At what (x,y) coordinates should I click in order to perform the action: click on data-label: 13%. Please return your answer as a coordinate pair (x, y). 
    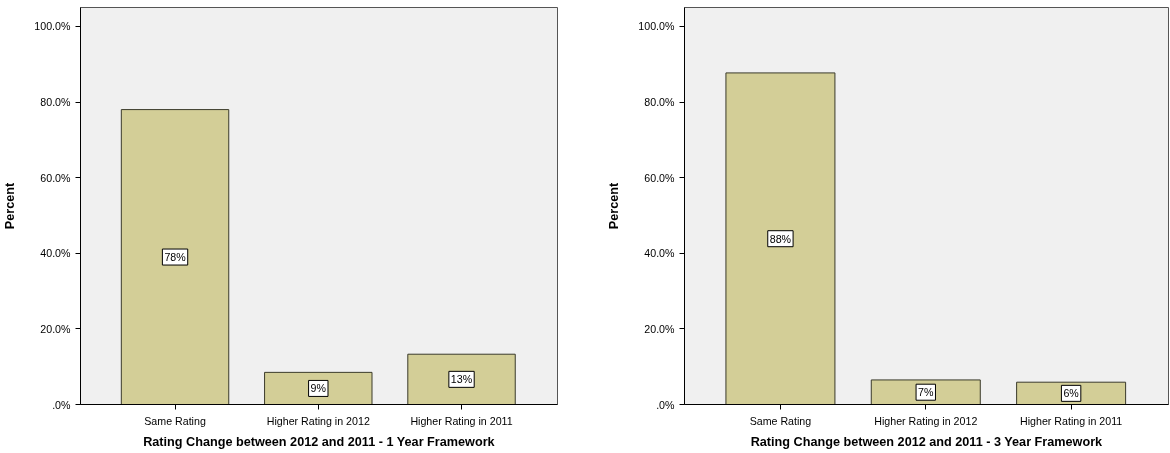
    Looking at the image, I should click on (461, 379).